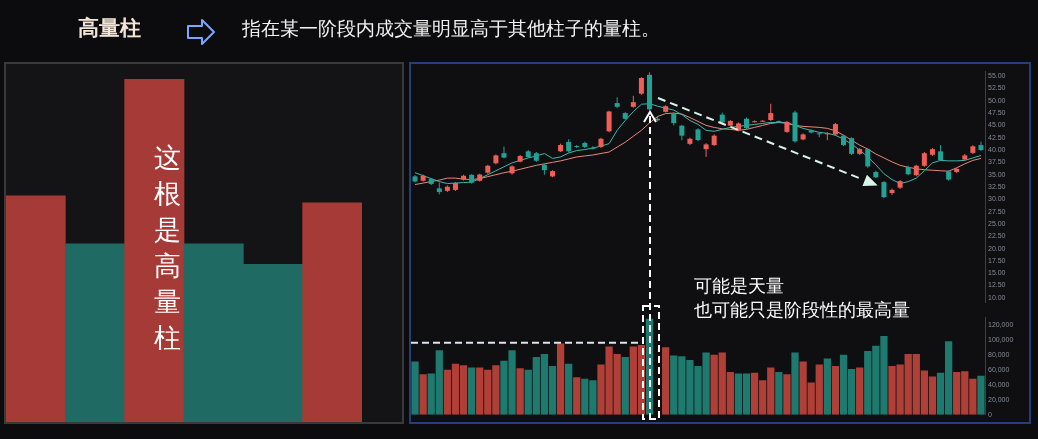 This screenshot has width=1038, height=439. What do you see at coordinates (739, 286) in the screenshot?
I see `annotation: 可能是天量` at bounding box center [739, 286].